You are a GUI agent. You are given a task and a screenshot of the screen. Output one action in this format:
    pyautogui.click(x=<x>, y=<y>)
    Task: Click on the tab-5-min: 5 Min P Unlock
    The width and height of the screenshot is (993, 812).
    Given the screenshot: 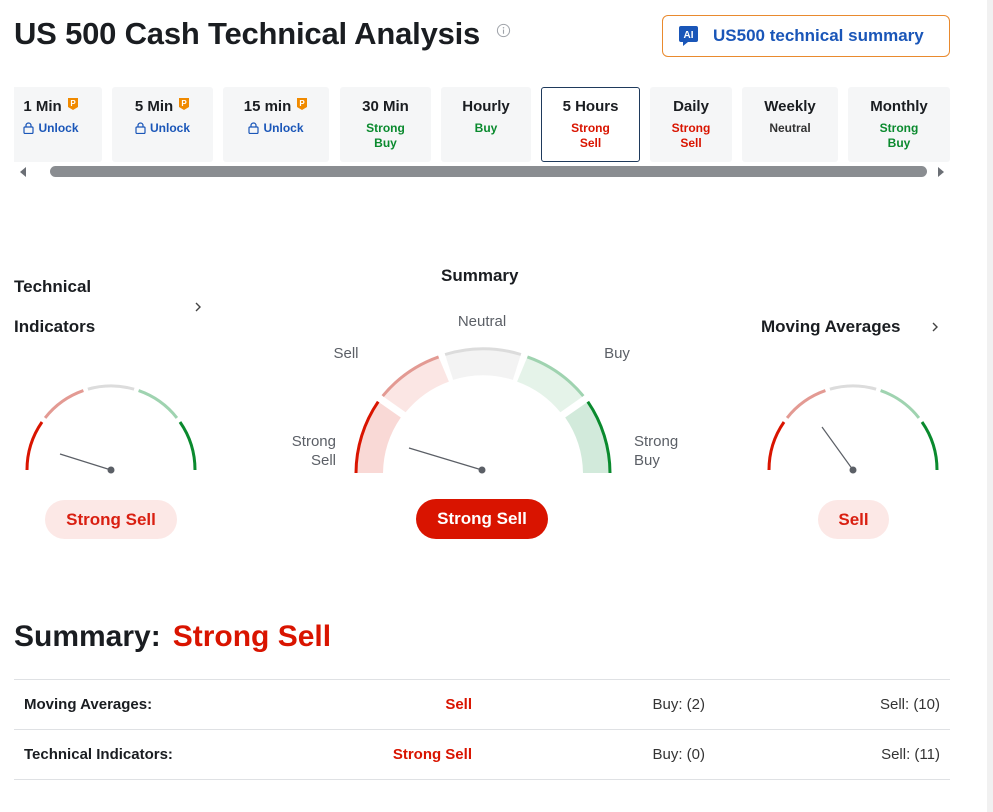 What is the action you would take?
    pyautogui.click(x=162, y=124)
    